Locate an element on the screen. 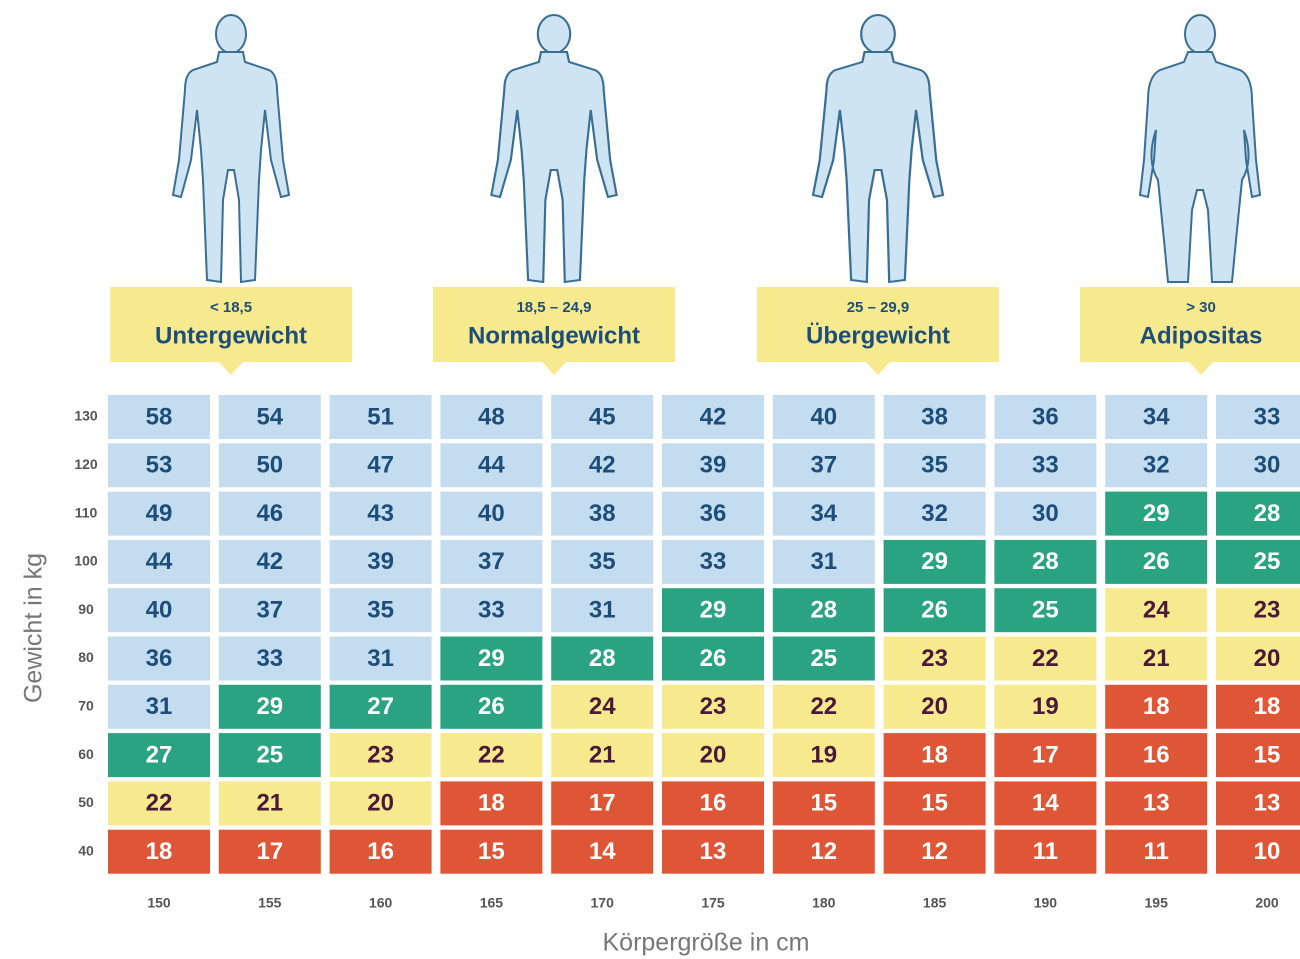  cell-value: 10 is located at coordinates (1267, 851).